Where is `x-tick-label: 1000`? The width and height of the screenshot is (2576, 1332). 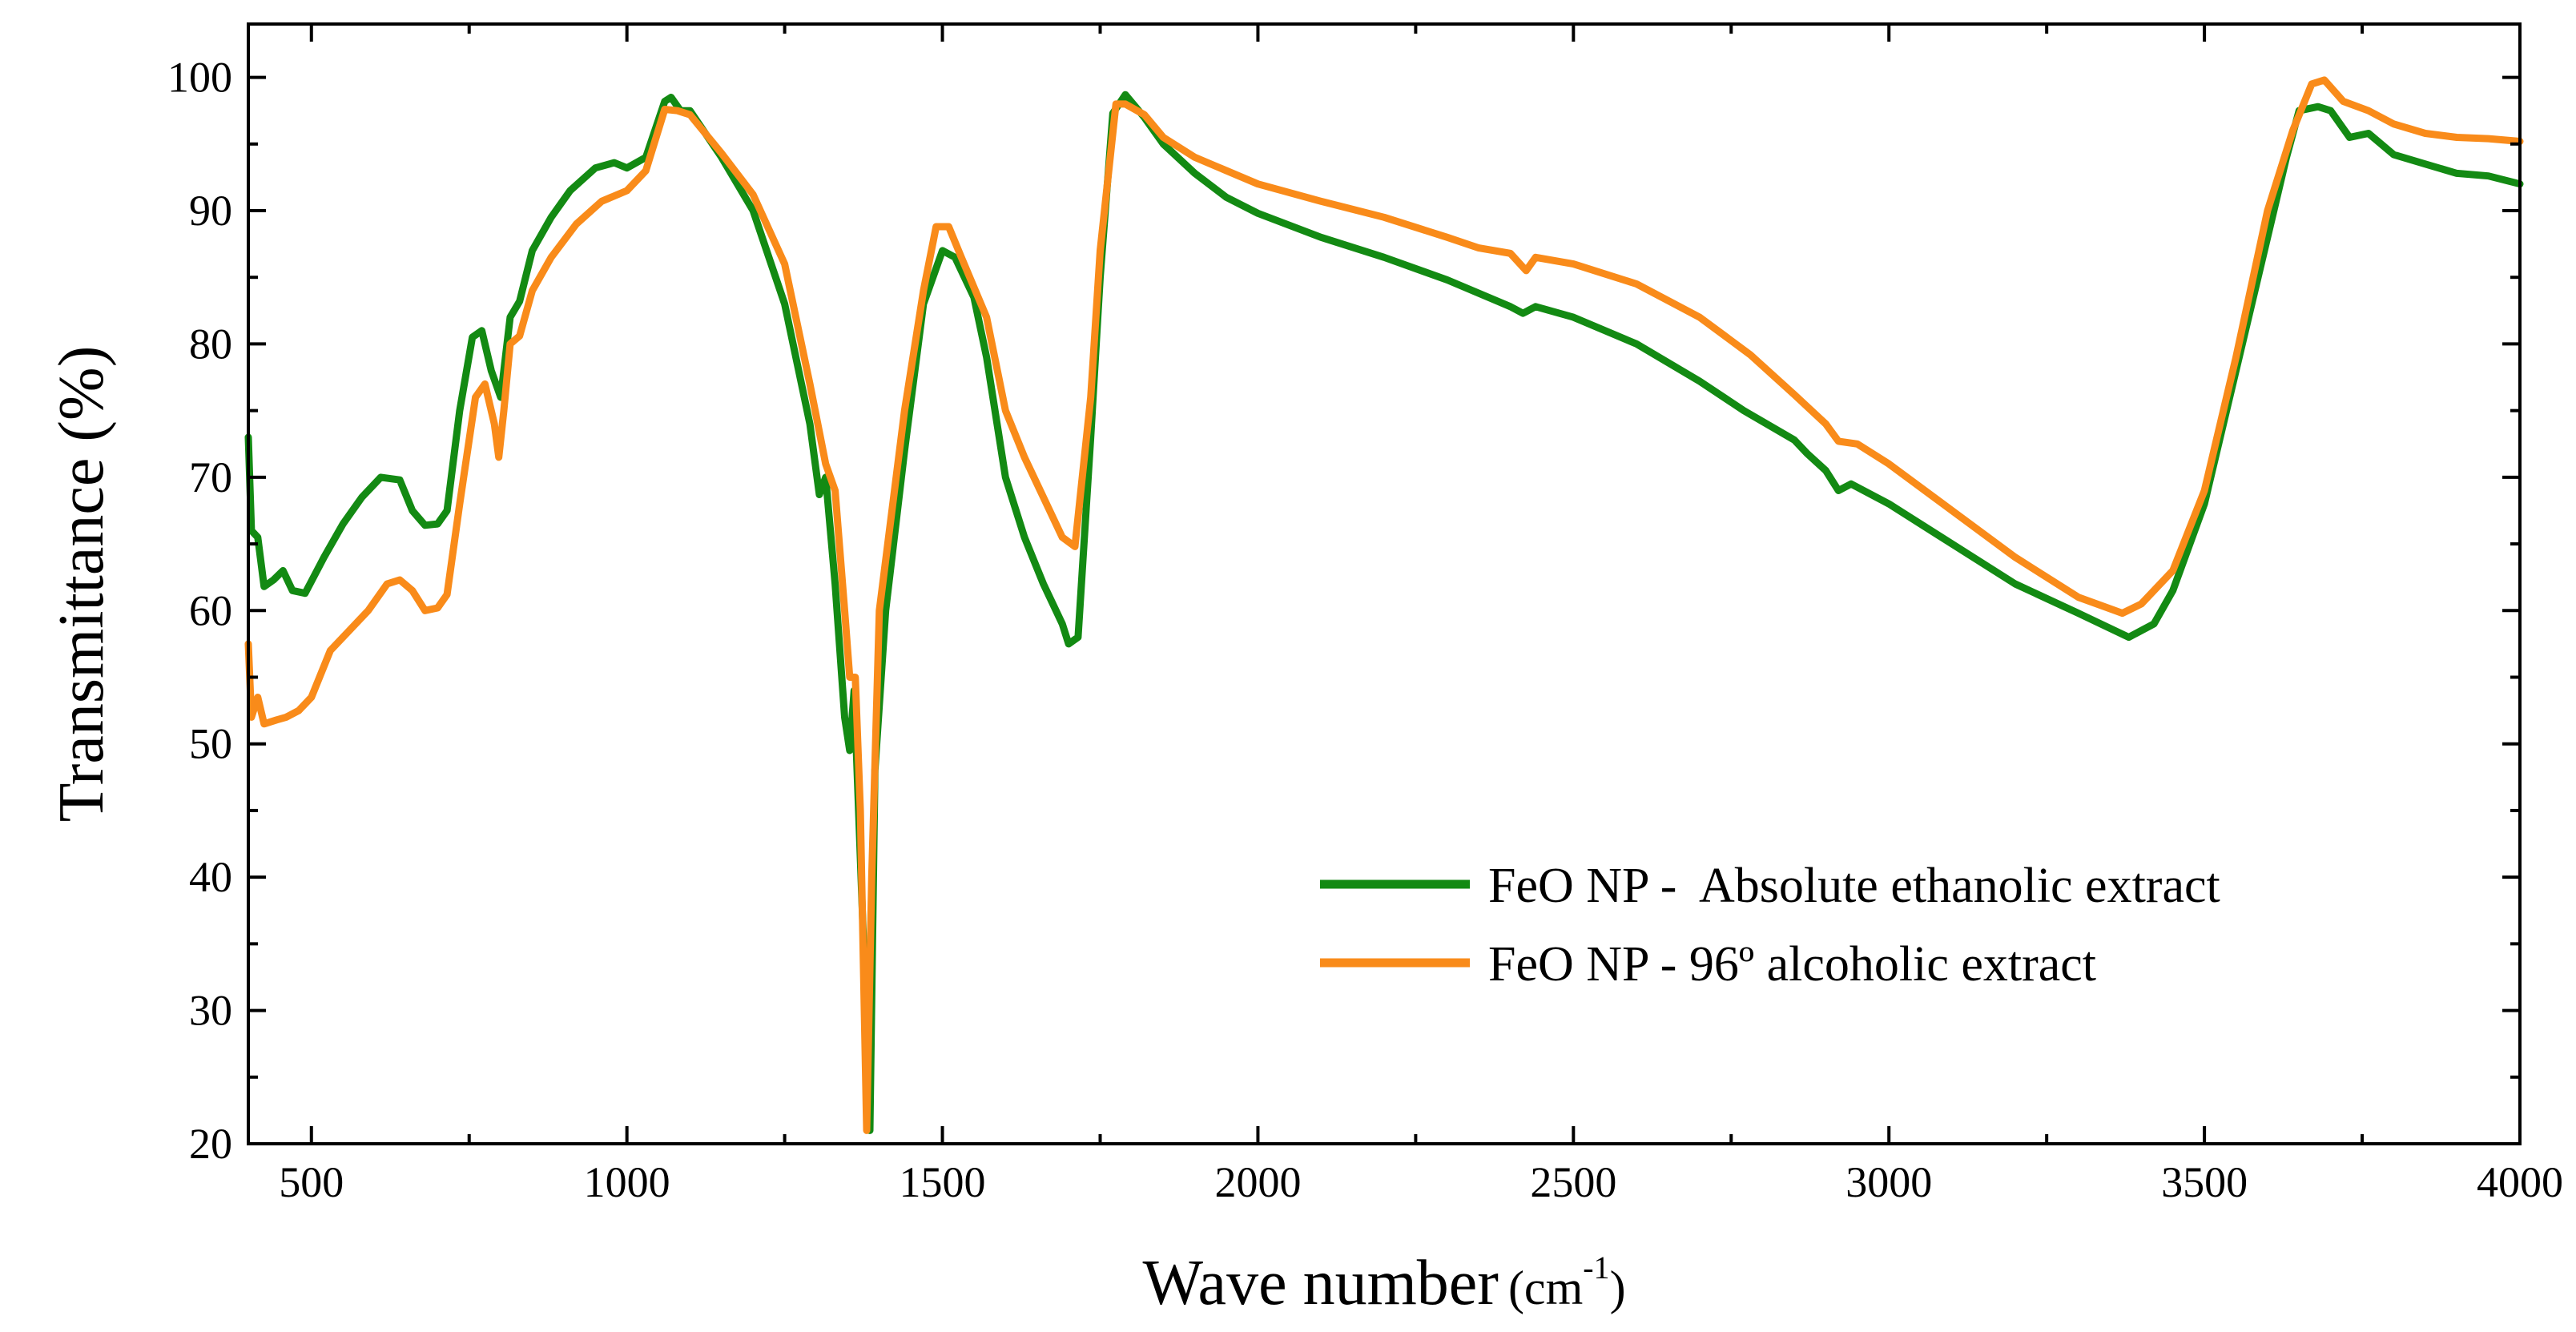
x-tick-label: 1000 is located at coordinates (627, 1182).